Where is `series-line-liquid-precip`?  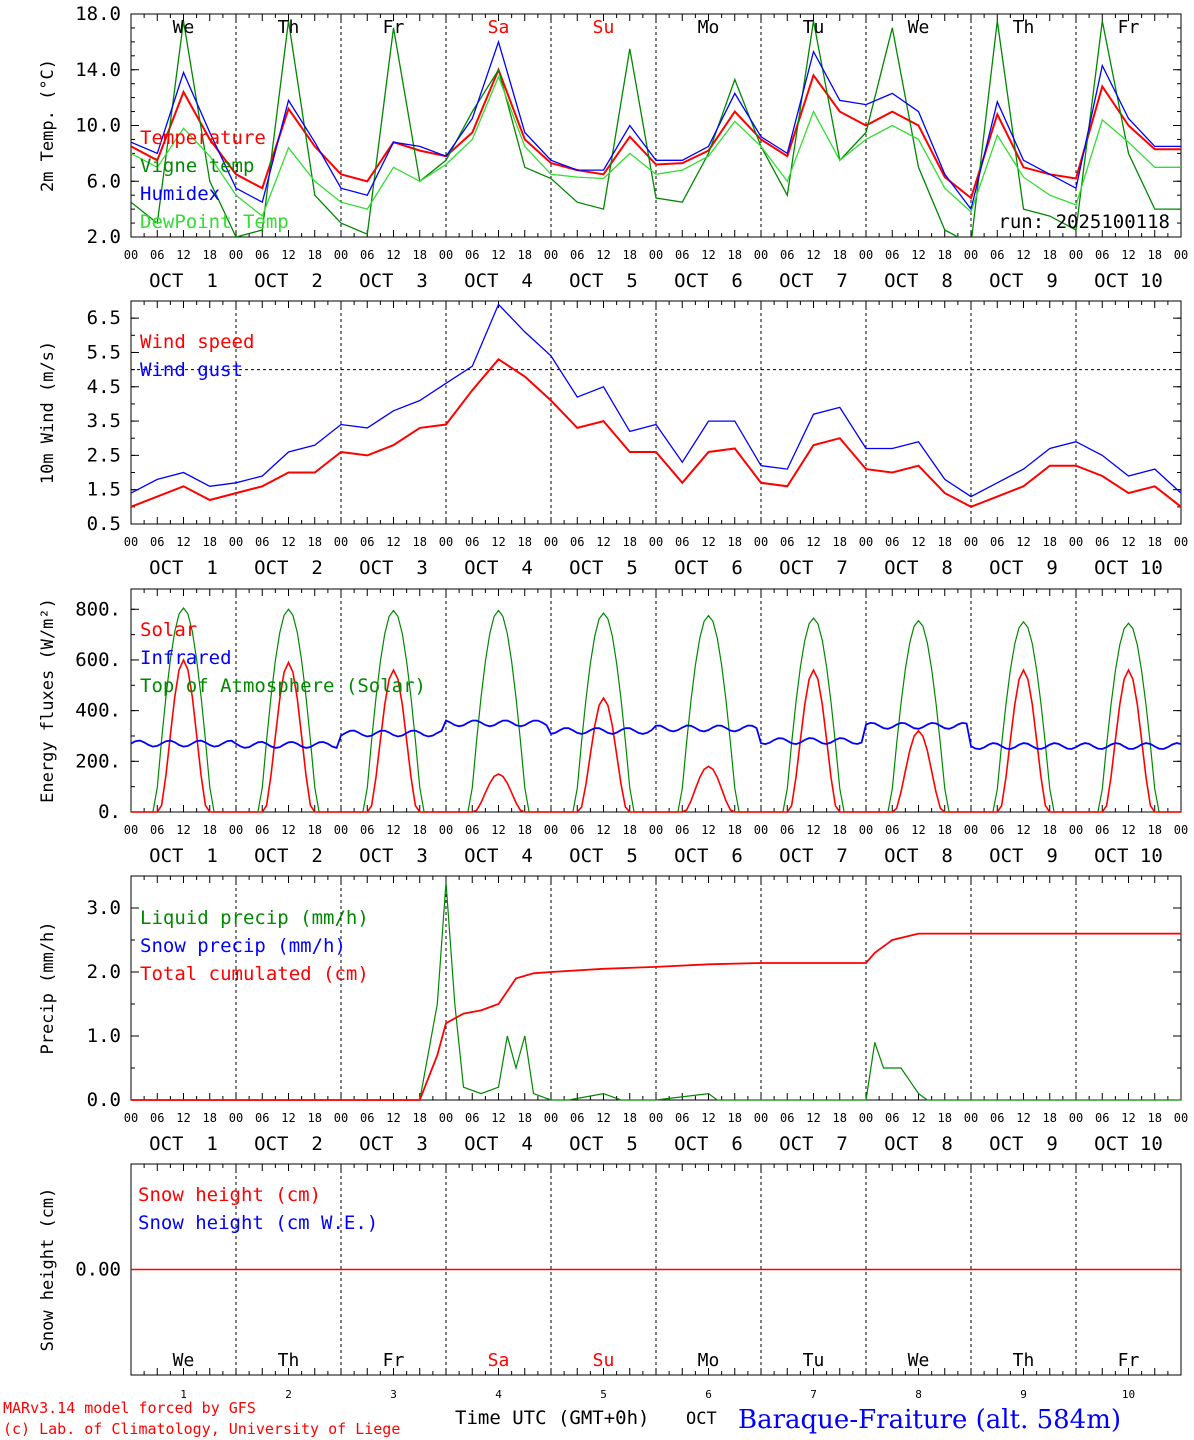
series-line-liquid-precip is located at coordinates (656, 991).